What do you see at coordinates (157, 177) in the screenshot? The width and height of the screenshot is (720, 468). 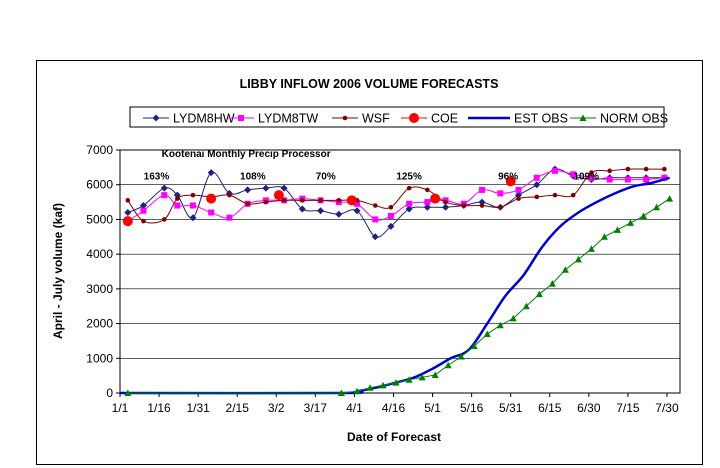 I see `annotation-percent: 163%` at bounding box center [157, 177].